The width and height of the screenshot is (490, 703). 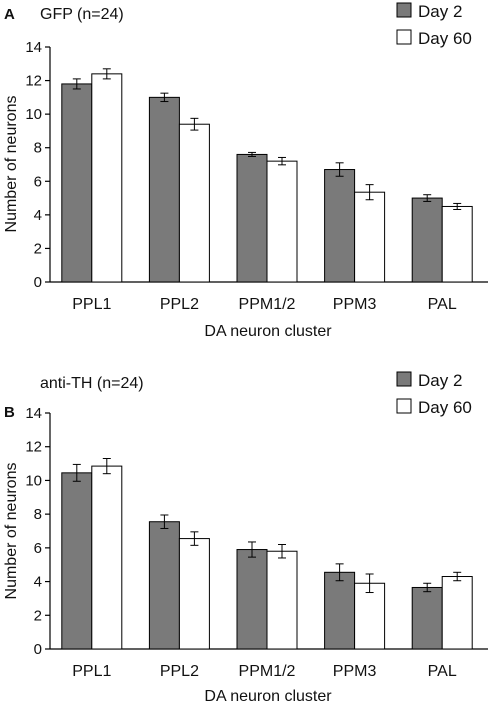 I want to click on panel-b-category-label: PPM1/2, so click(x=267, y=671).